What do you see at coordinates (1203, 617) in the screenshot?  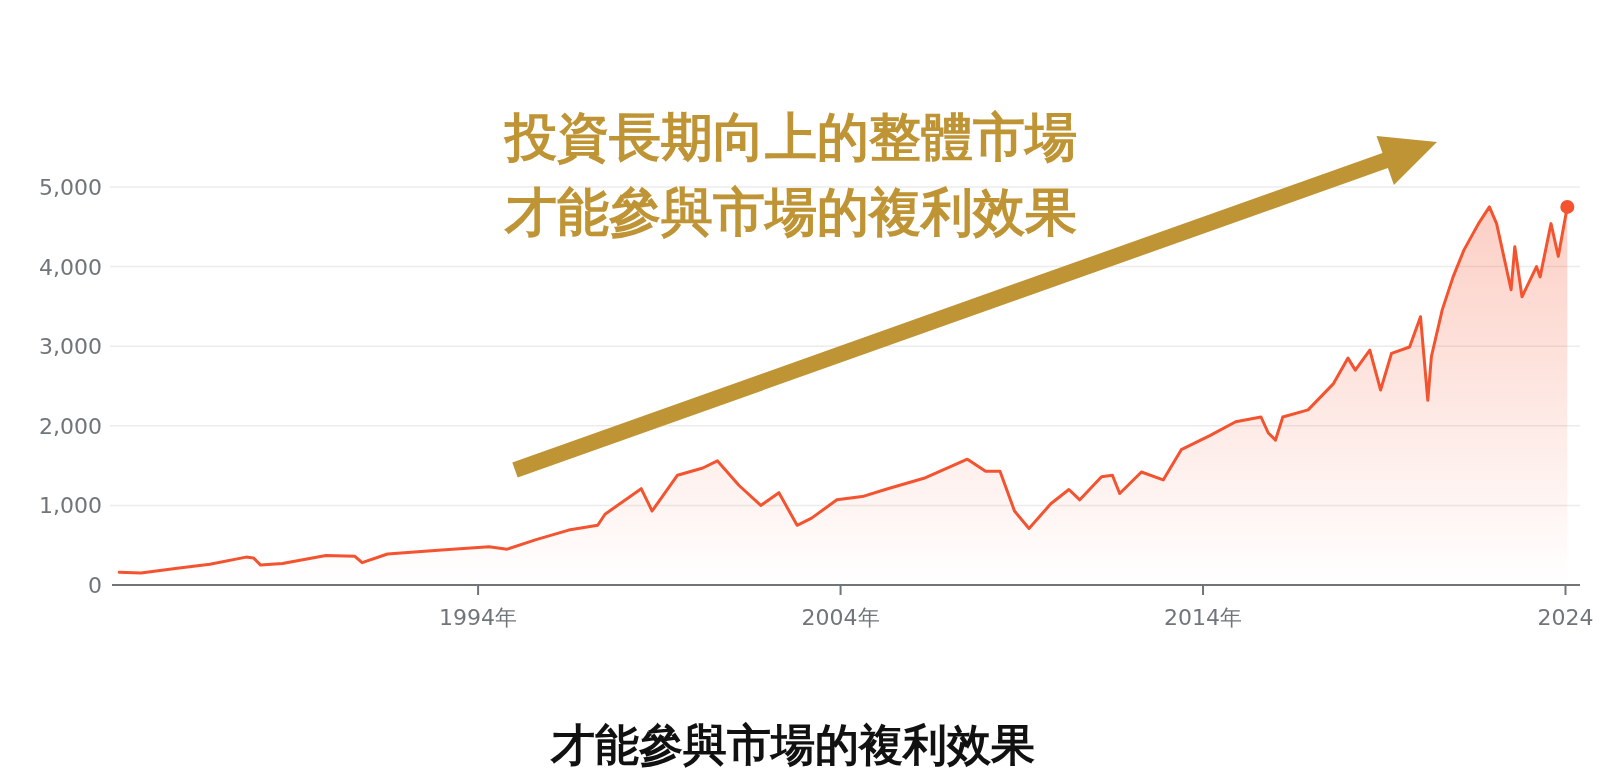 I see `x-tick-label: 2014年` at bounding box center [1203, 617].